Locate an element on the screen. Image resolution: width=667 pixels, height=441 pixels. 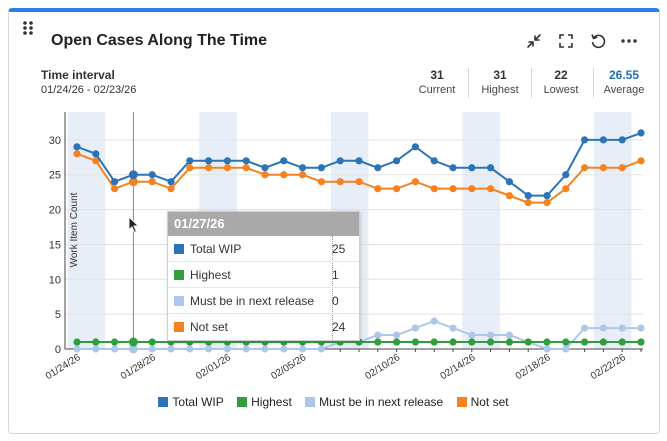
y-tick-label: 0 is located at coordinates (58, 350).